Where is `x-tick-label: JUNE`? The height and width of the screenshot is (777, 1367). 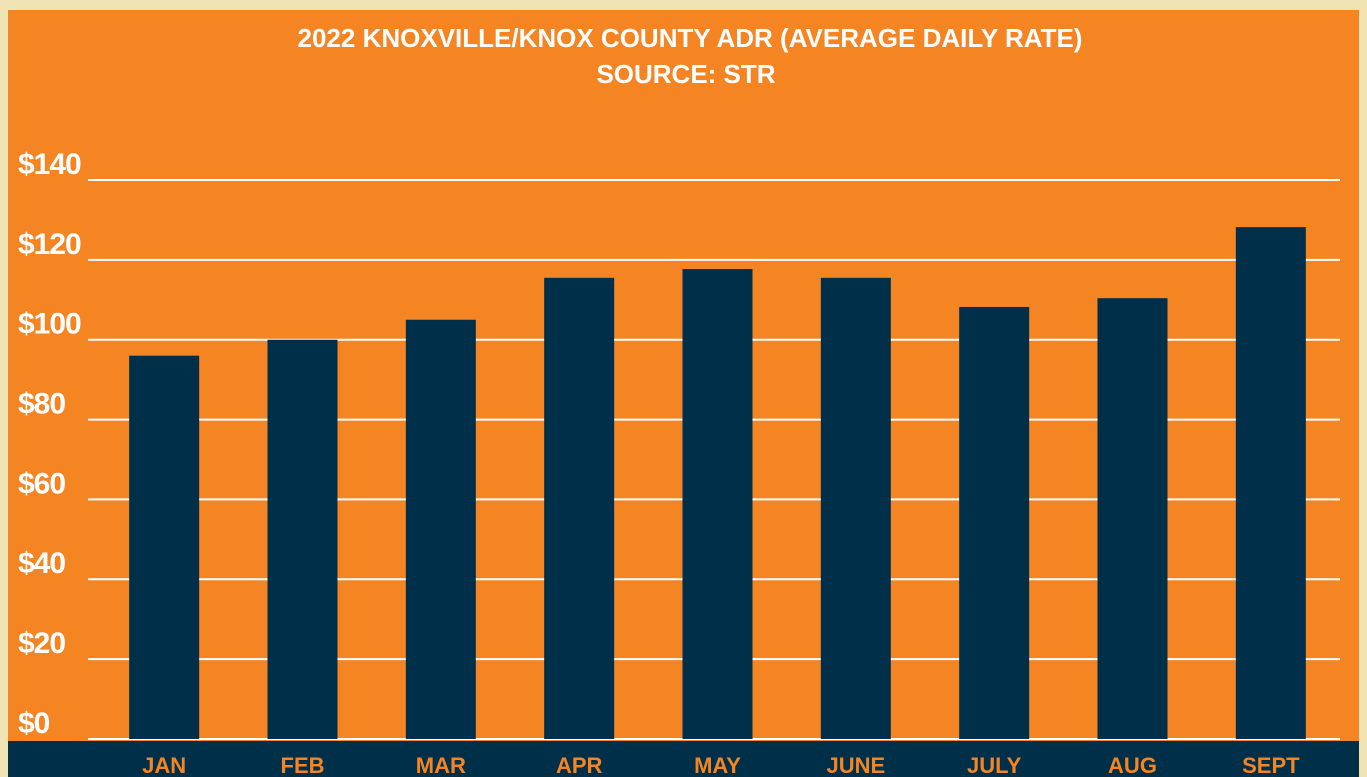
x-tick-label: JUNE is located at coordinates (855, 765).